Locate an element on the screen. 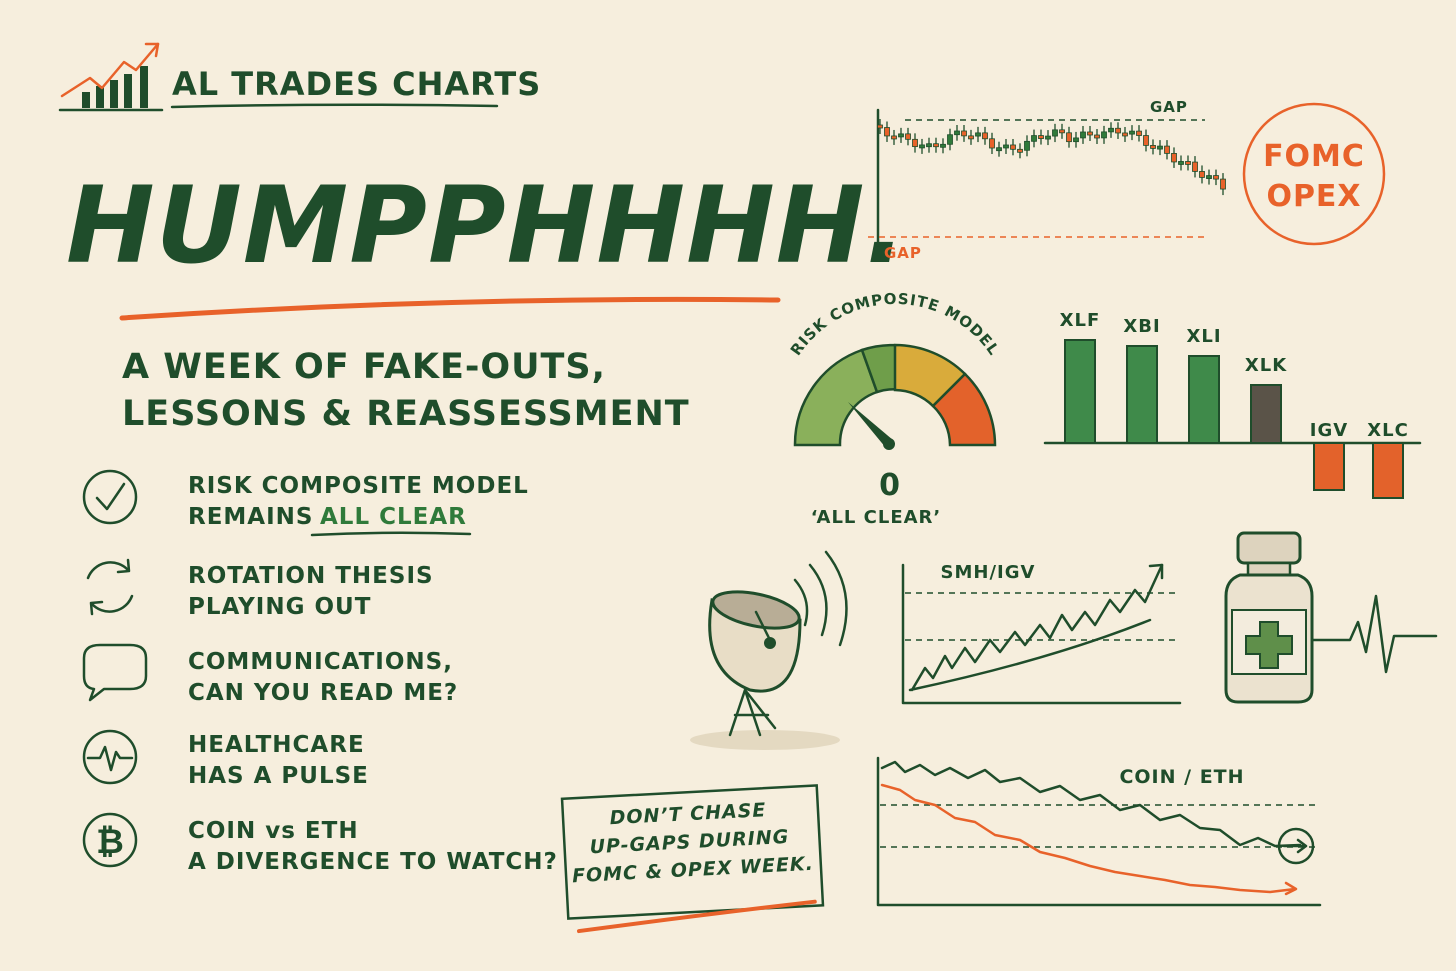  subtitle: A WEEK OF FAKE-OUTS, is located at coordinates (364, 367).